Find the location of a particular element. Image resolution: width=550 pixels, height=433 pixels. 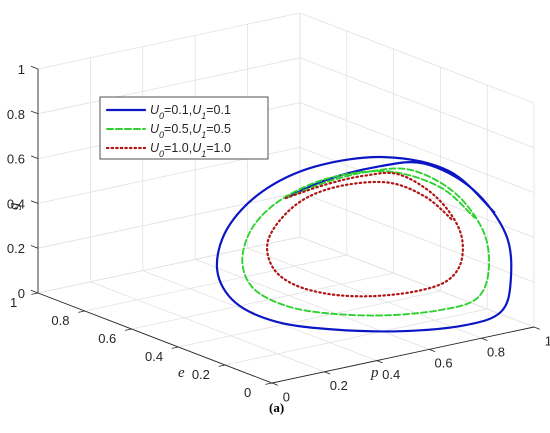

legend: U0=0.1,U1=0.1U0=0.5,U1=0.5U0=1.0,U1=1.0 is located at coordinates (184, 128).